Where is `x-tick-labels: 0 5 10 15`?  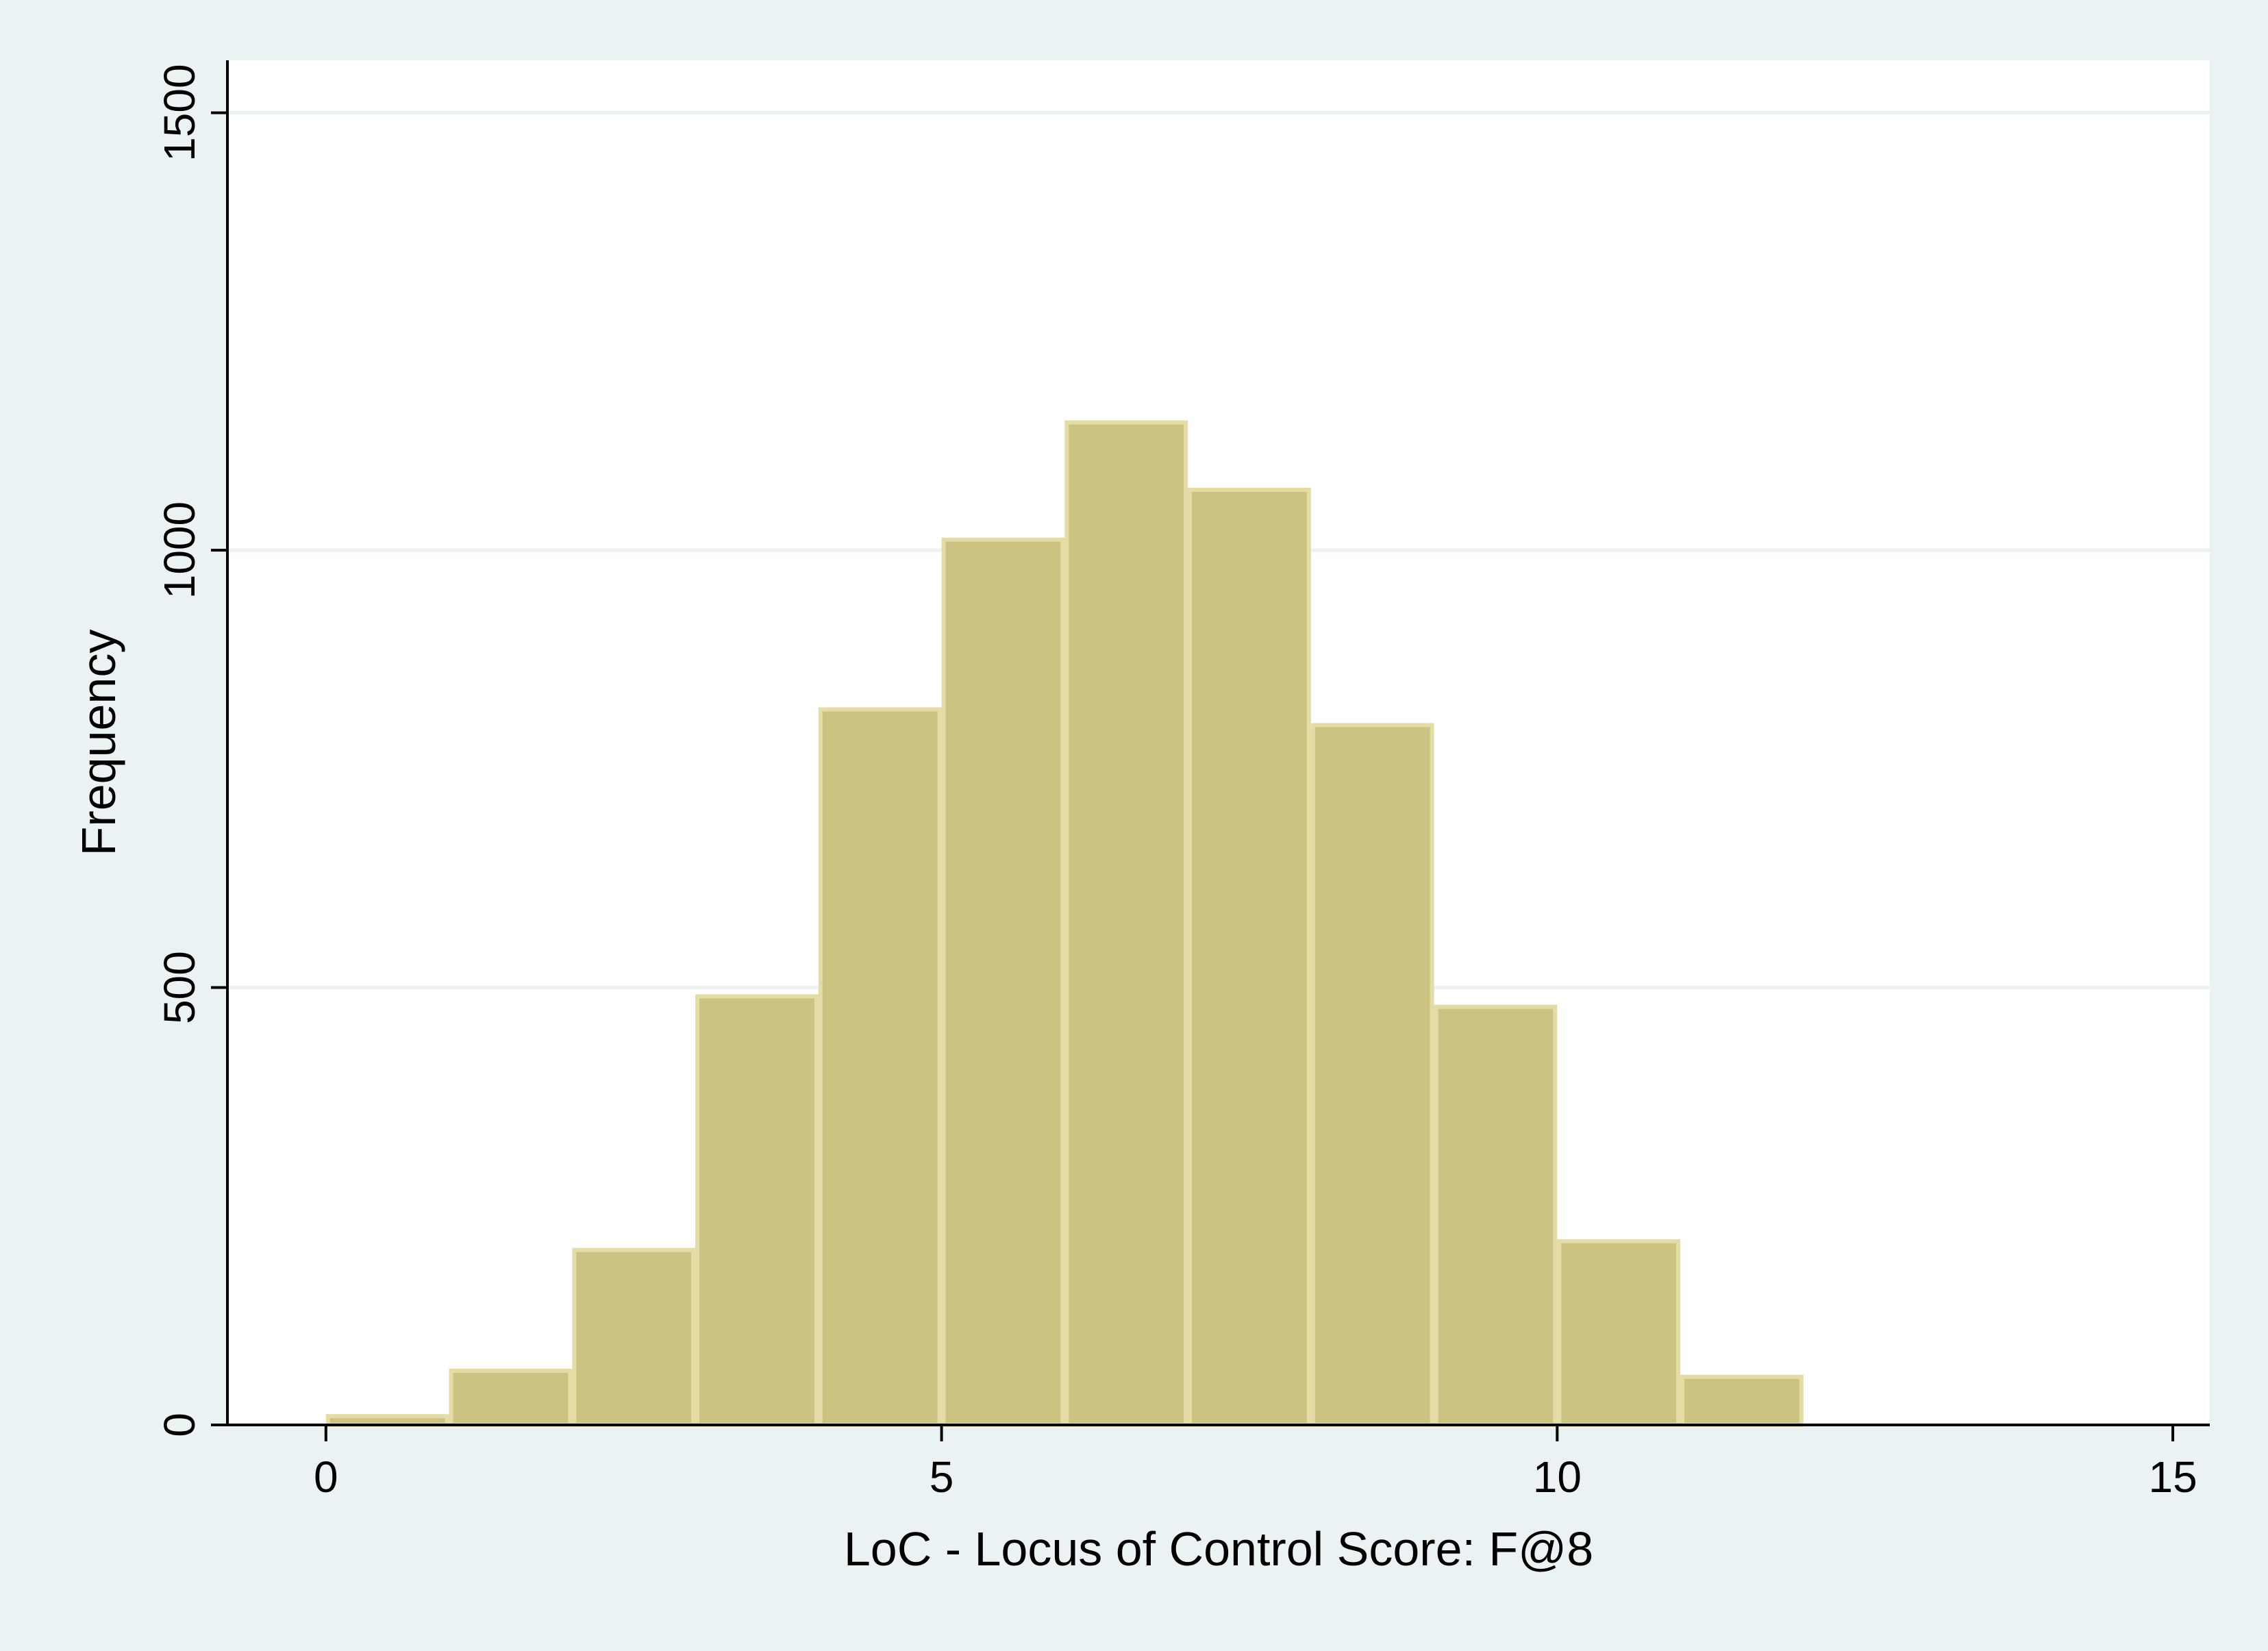 x-tick-labels: 0 5 10 15 is located at coordinates (1255, 1477).